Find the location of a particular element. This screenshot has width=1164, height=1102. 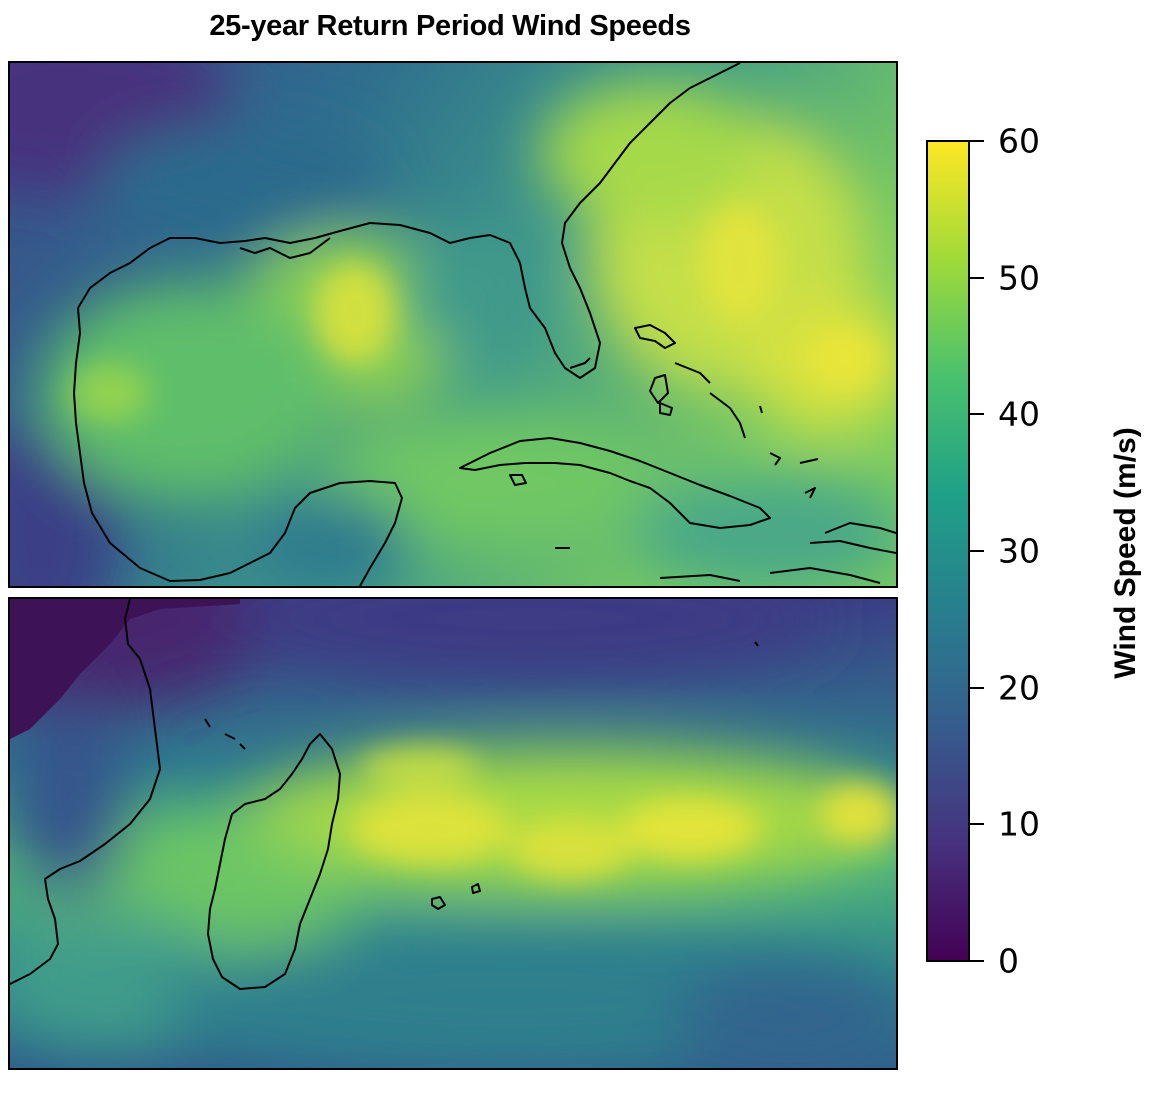

colorbar-tick-label: 30 is located at coordinates (1019, 551).